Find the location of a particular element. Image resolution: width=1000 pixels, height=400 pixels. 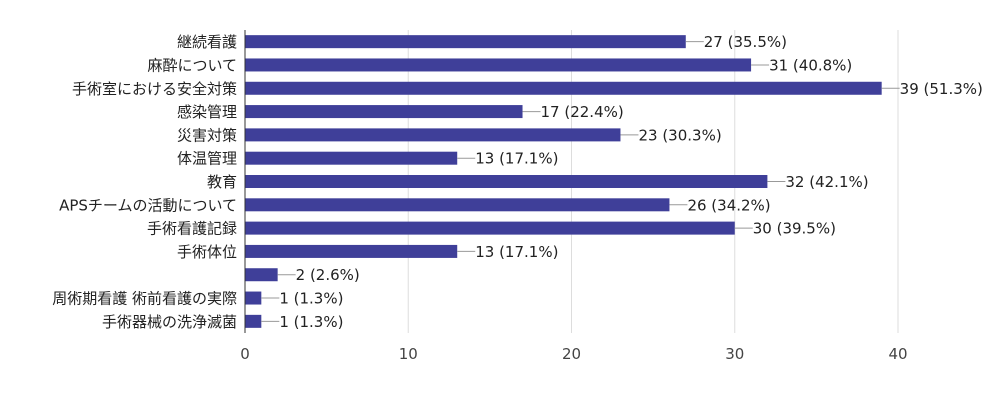

category-label: APSチームの活動について is located at coordinates (148, 205).